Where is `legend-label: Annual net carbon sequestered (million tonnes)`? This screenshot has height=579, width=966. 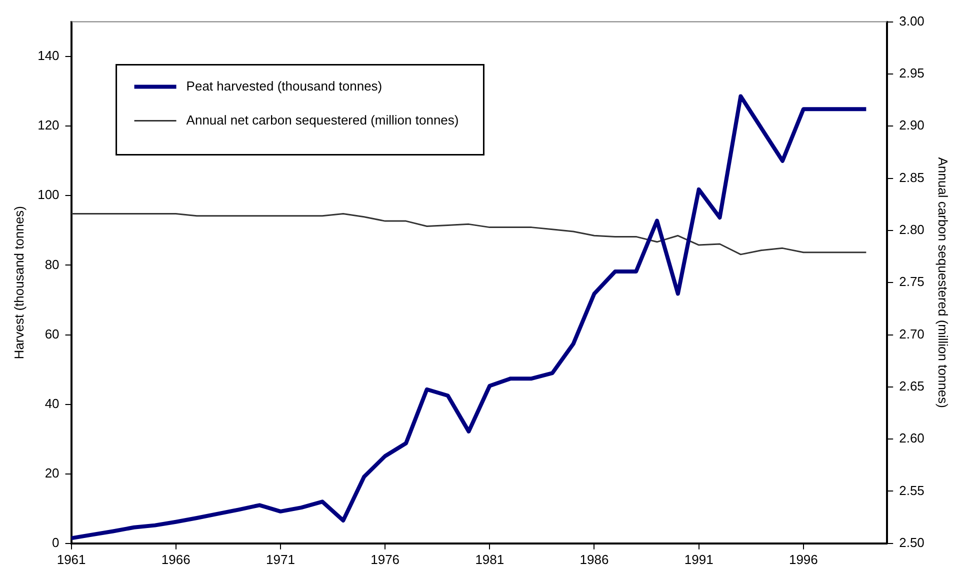
legend-label: Annual net carbon sequestered (million tonnes) is located at coordinates (322, 120).